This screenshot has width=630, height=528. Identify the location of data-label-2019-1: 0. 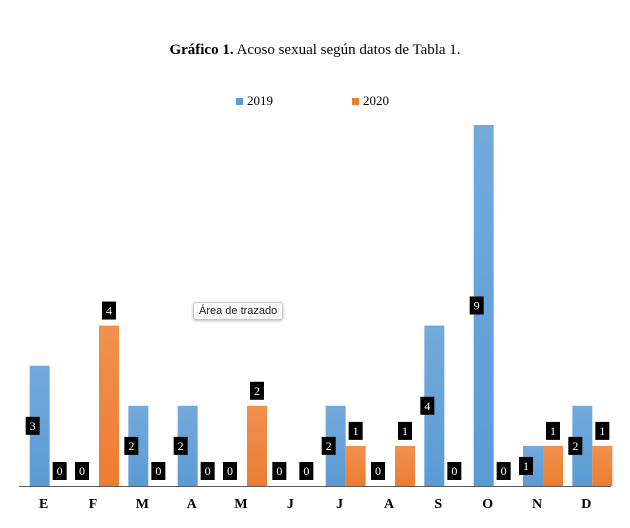
(82, 471).